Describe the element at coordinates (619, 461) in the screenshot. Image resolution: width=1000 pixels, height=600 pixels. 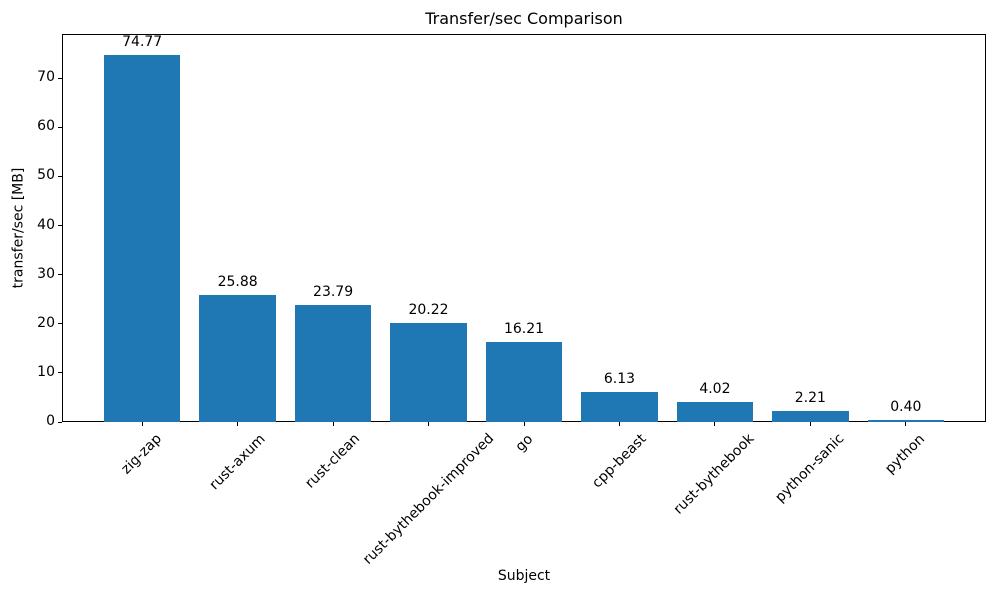
I see `x-tick-label: cpp-beast` at that location.